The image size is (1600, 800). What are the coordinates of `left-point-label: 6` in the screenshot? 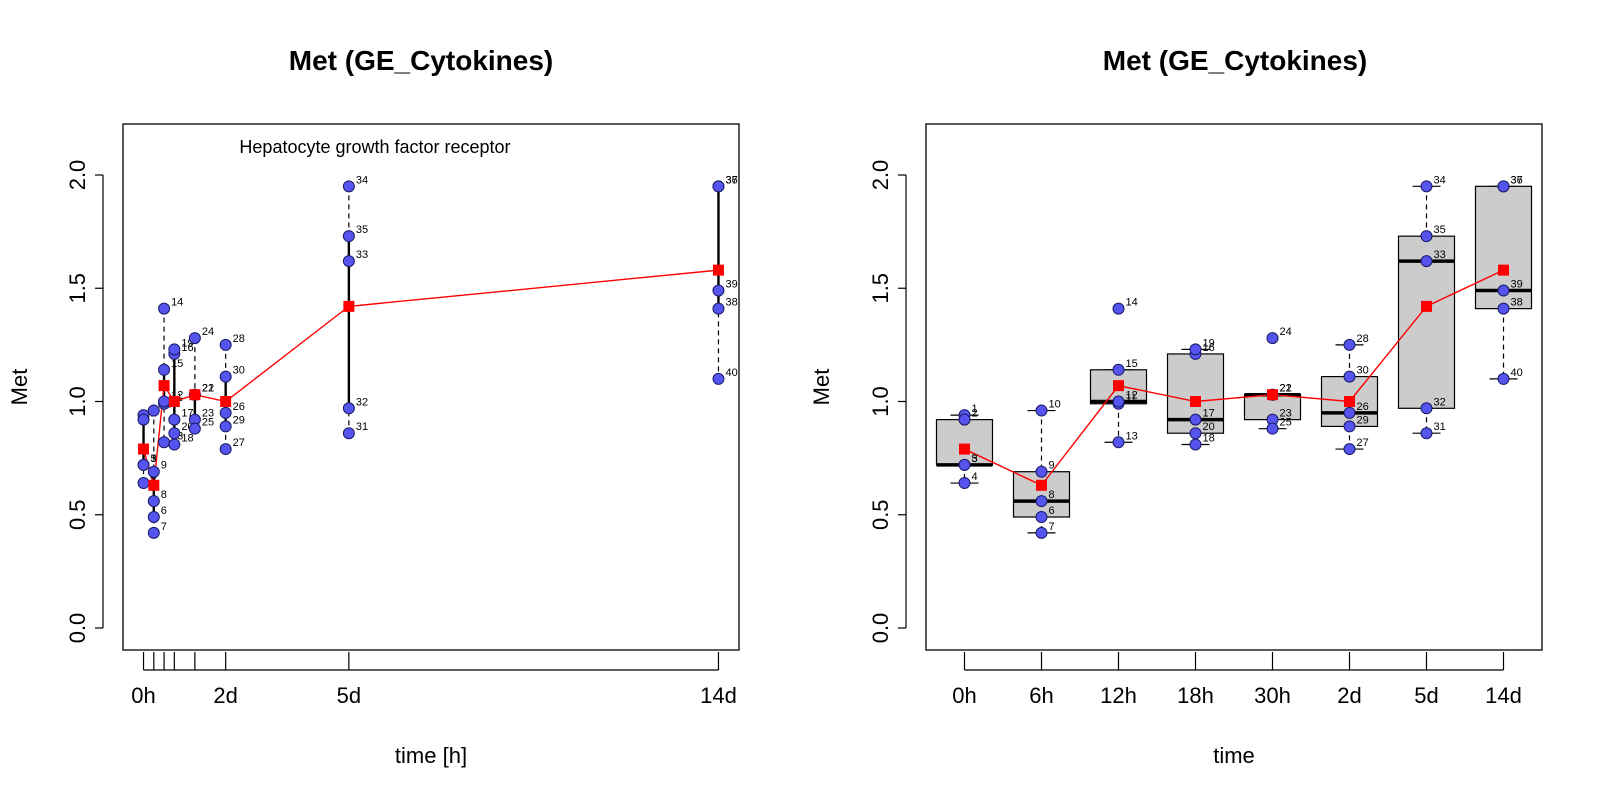 It's located at (164, 511).